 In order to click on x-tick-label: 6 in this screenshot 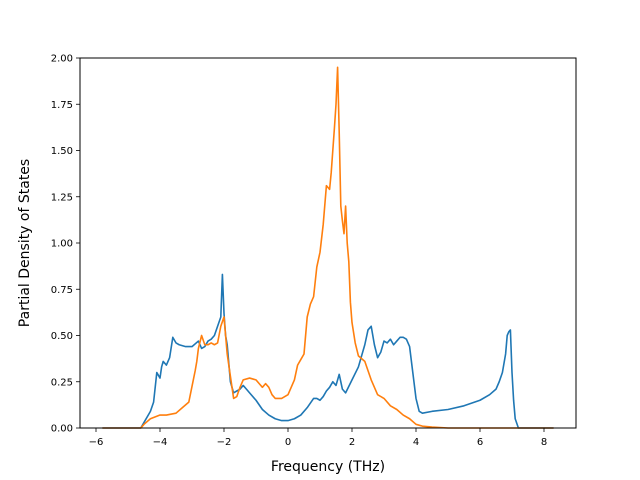, I will do `click(480, 442)`.